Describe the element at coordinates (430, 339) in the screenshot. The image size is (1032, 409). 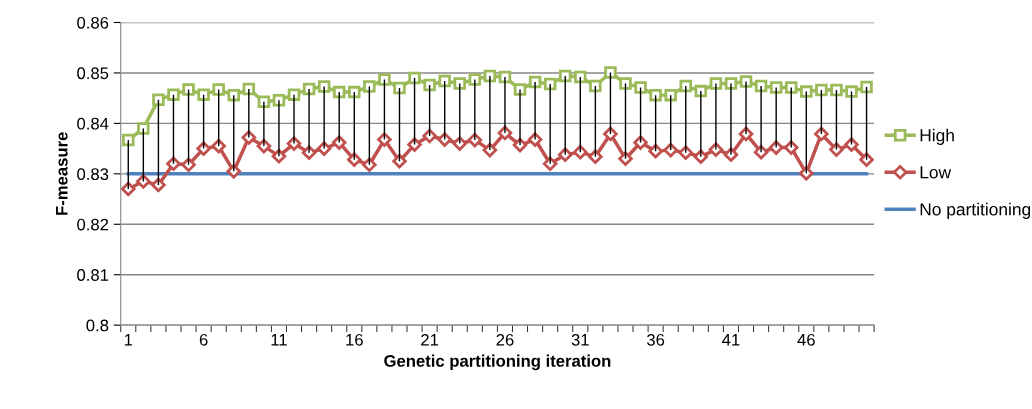
I see `x-tick-label: 21` at that location.